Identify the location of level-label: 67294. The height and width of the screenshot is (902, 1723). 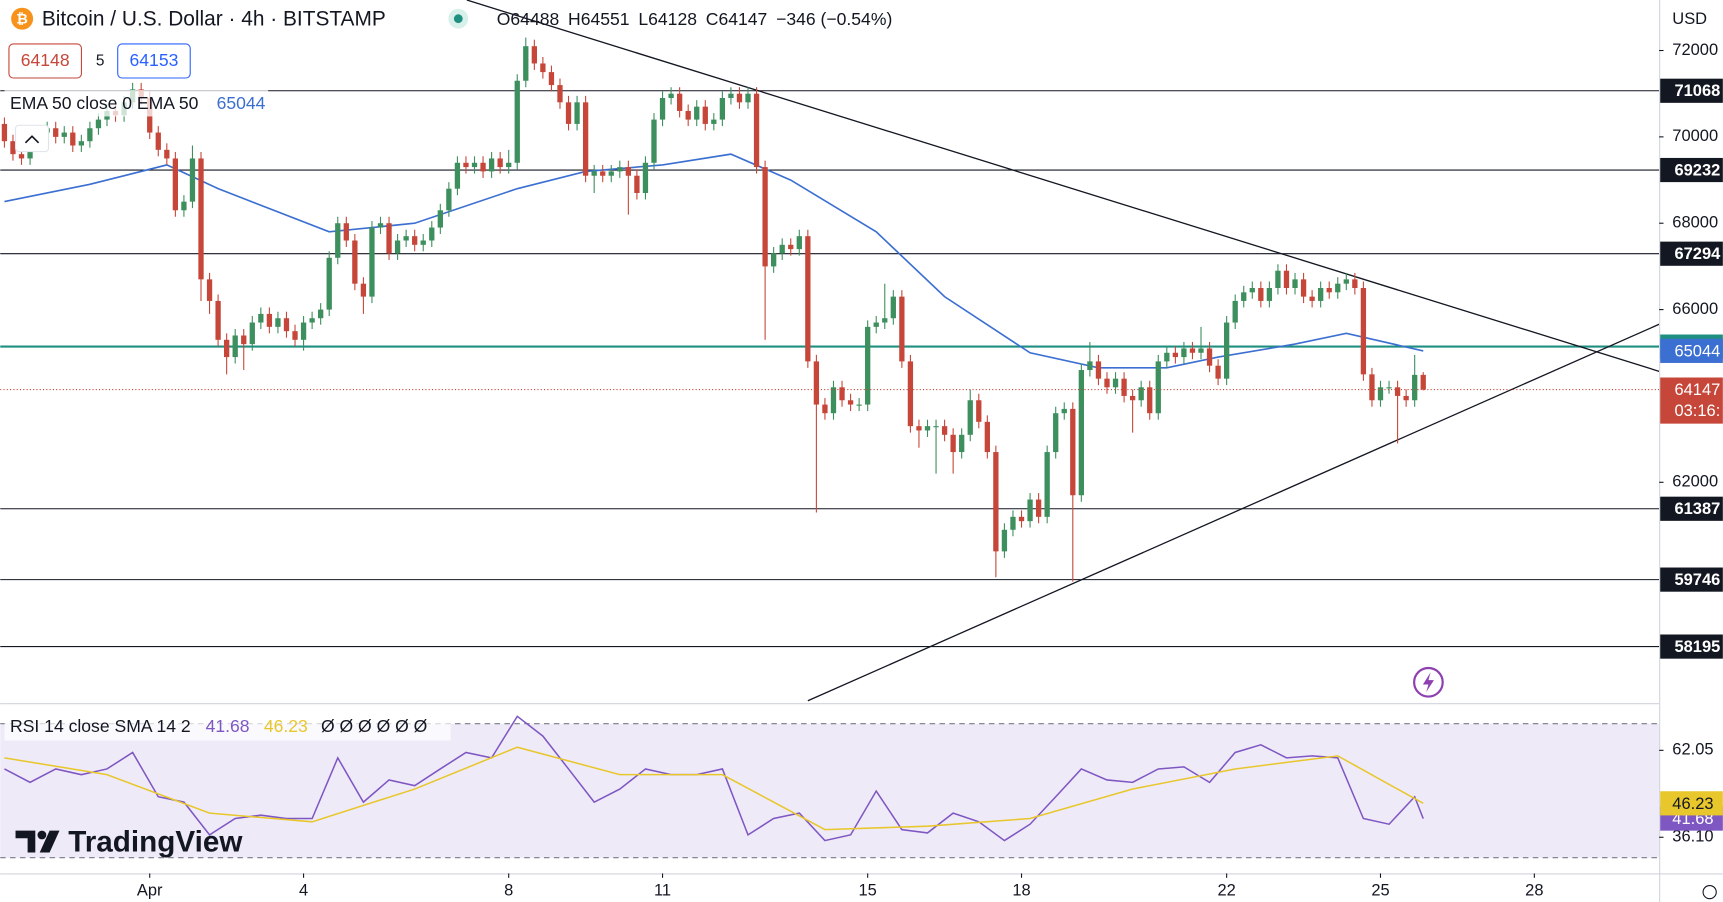
(1698, 254).